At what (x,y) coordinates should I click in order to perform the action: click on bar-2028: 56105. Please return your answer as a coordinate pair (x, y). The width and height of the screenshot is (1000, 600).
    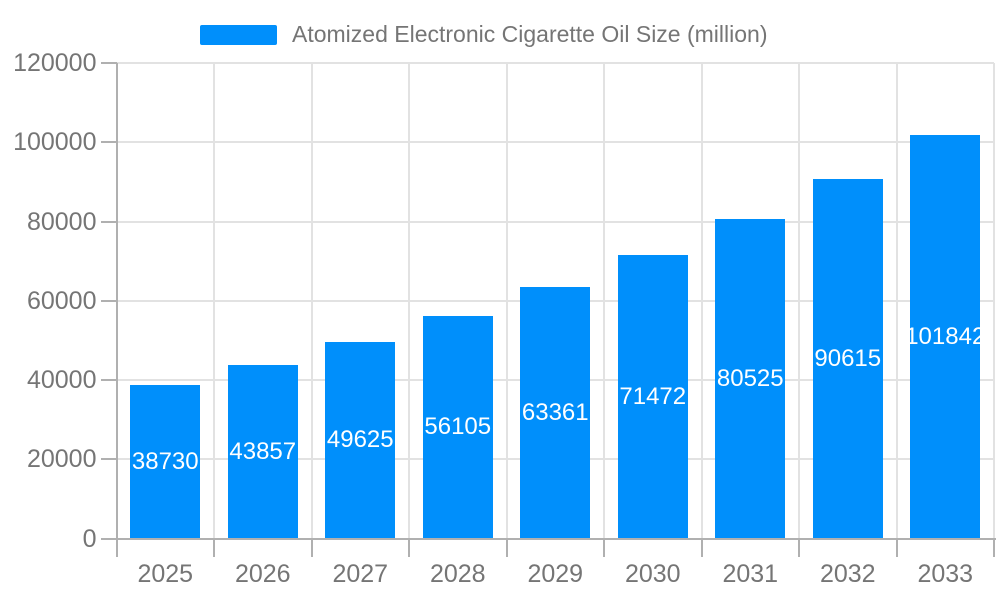
    Looking at the image, I should click on (457, 427).